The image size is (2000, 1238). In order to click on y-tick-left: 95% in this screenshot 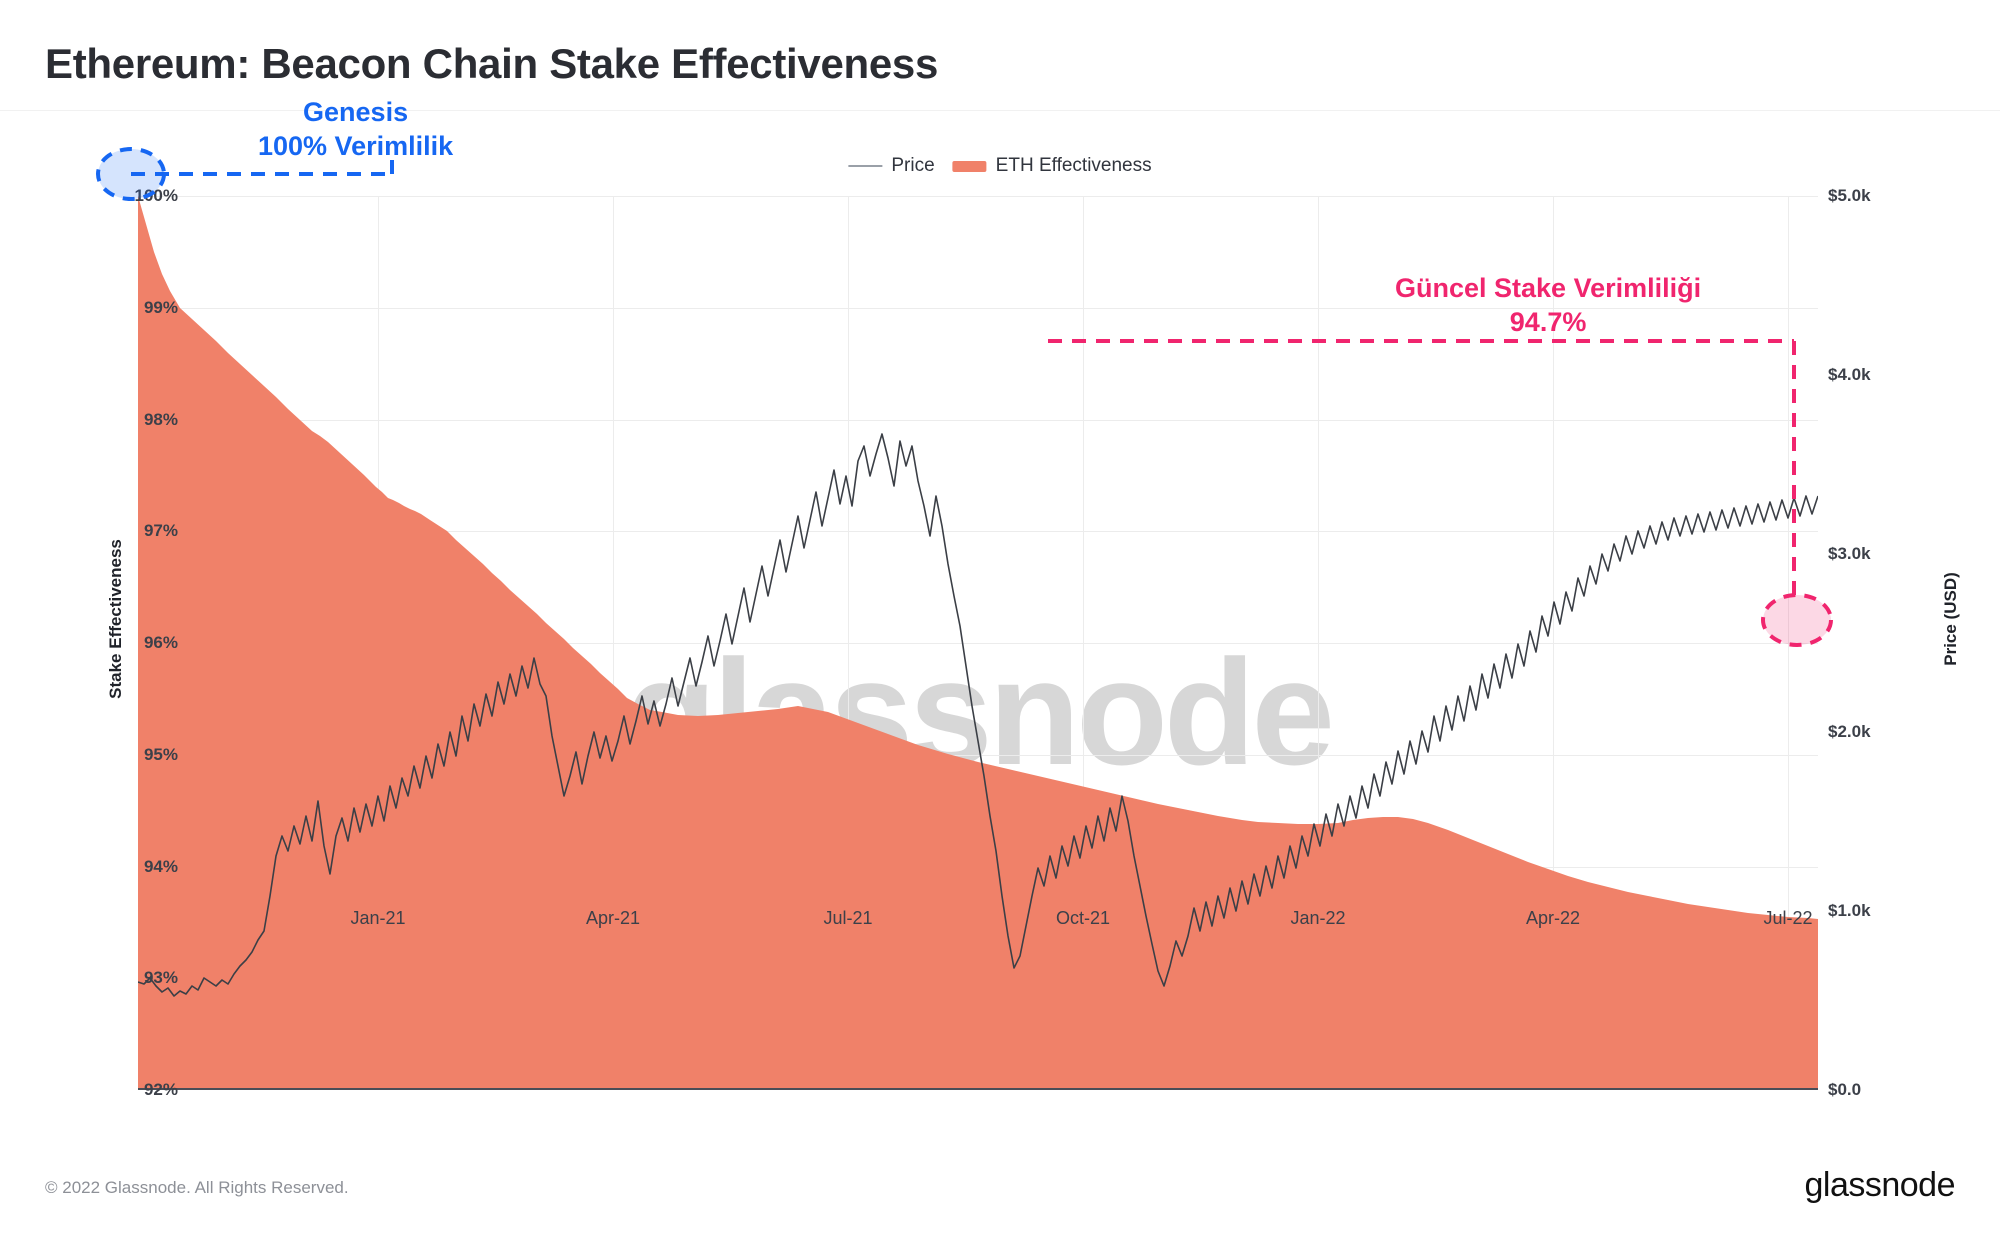, I will do `click(160, 754)`.